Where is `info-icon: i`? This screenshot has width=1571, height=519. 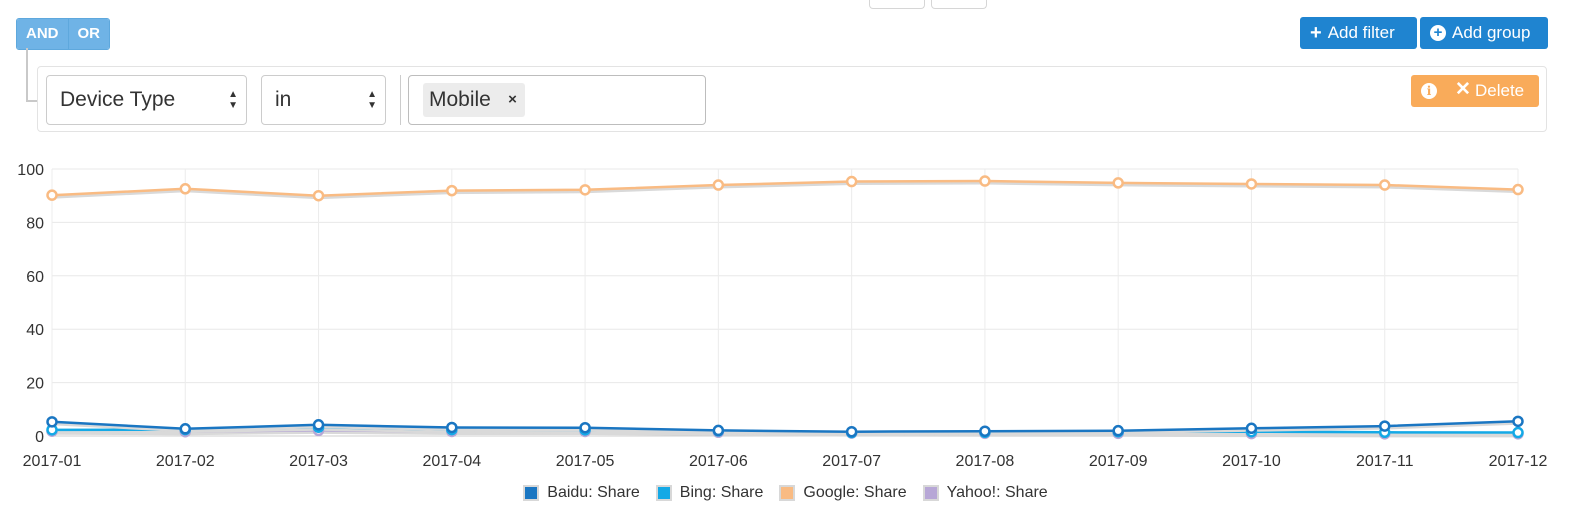
info-icon: i is located at coordinates (1429, 91).